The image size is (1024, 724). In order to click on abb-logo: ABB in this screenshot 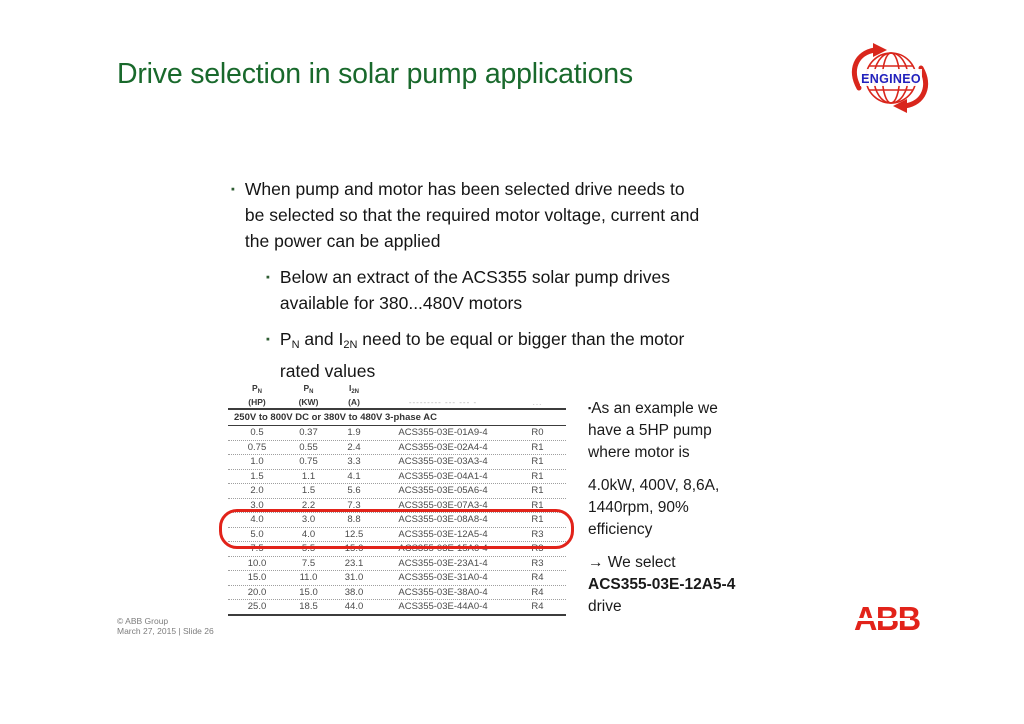, I will do `click(887, 620)`.